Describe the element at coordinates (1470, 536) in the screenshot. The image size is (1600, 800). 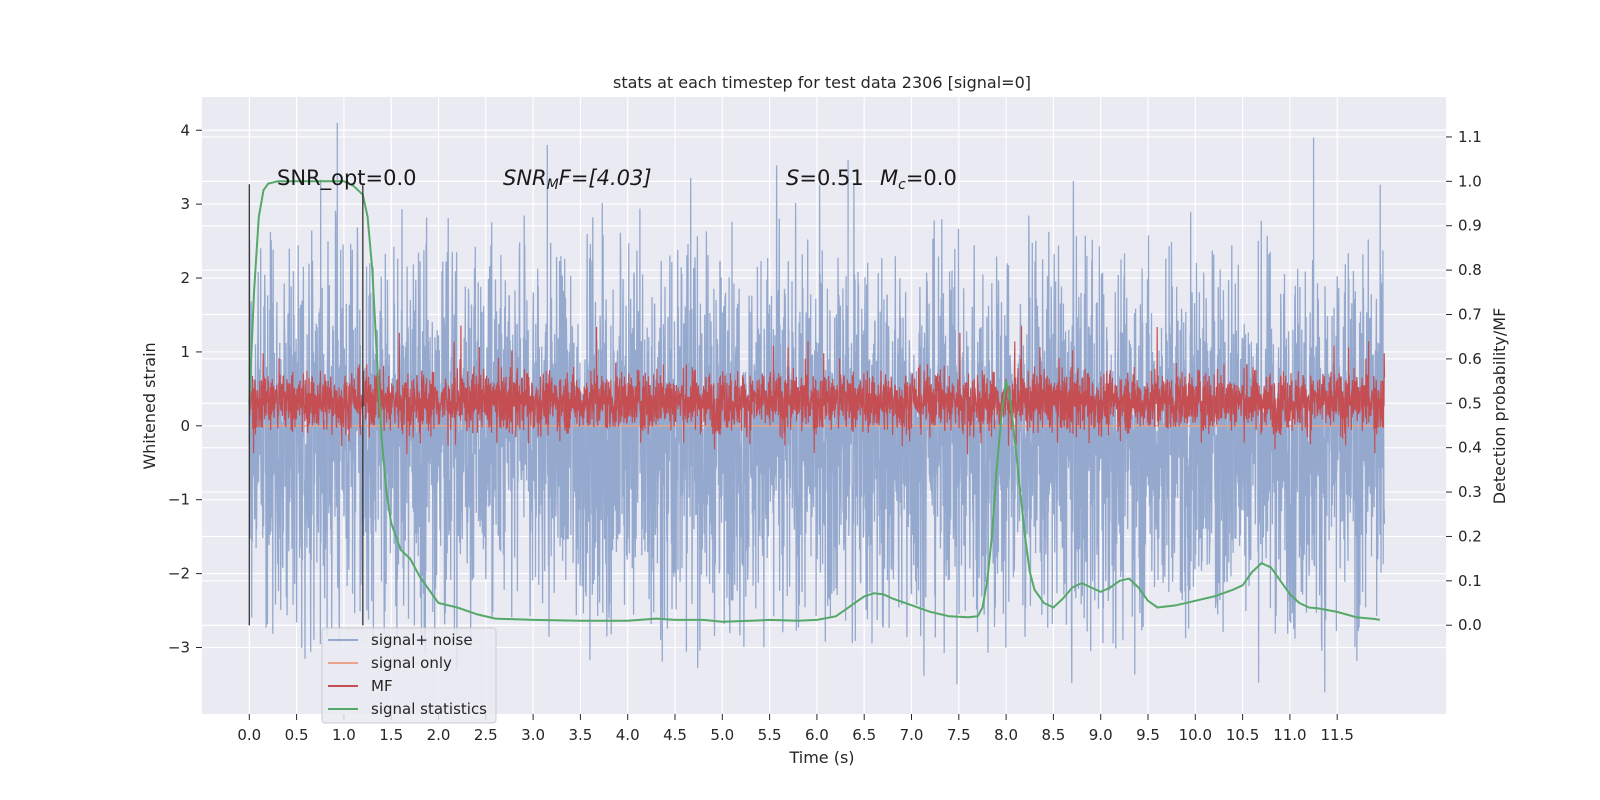
I see `y-right-tick-label: 0.2` at that location.